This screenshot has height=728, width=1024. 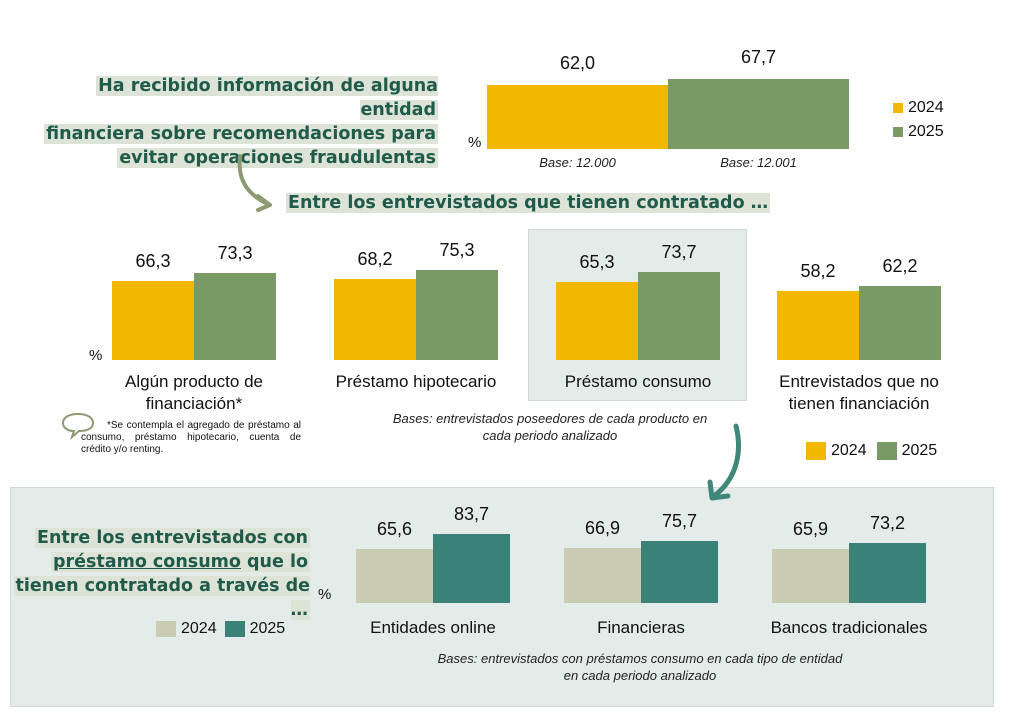 What do you see at coordinates (146, 562) in the screenshot?
I see `bottom-title-underlined: préstamo consumo` at bounding box center [146, 562].